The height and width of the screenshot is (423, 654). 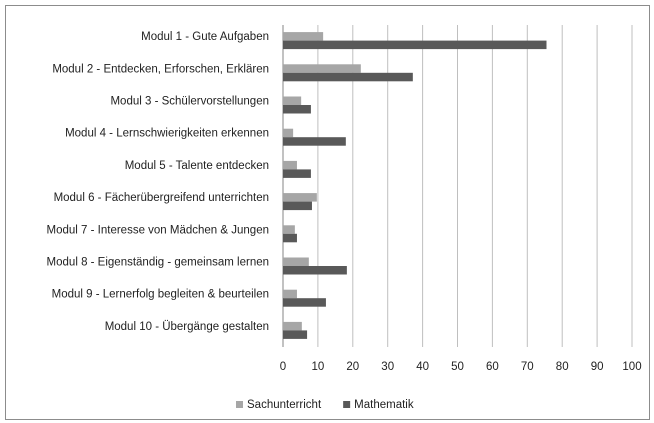 I want to click on y-tick-label: Modul 3 - Schülervorstellungen, so click(x=189, y=102).